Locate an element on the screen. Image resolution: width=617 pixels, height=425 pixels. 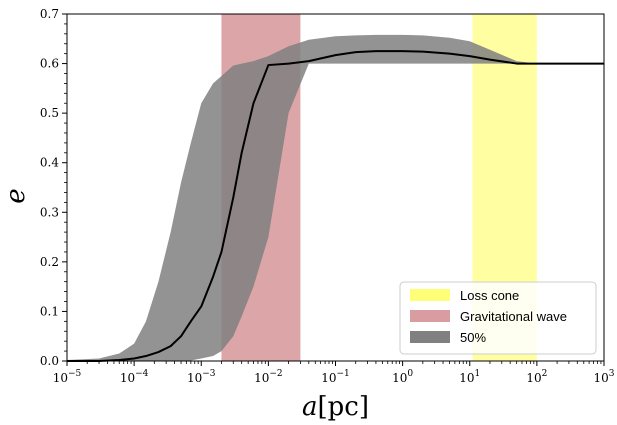
y-tick-label: 0.7 is located at coordinates (49, 14).